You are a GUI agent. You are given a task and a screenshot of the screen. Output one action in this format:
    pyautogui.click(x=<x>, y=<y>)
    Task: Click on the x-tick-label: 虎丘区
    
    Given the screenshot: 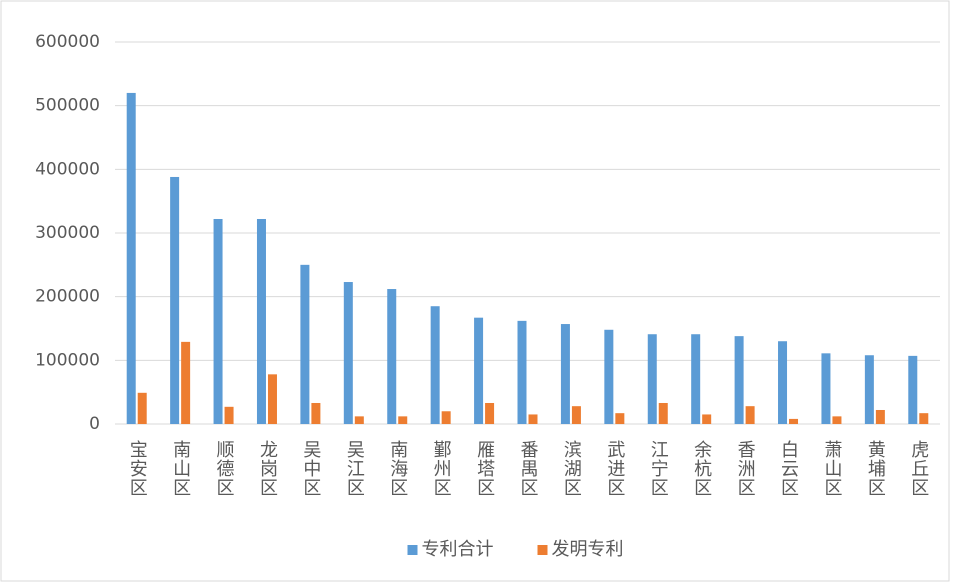 What is the action you would take?
    pyautogui.click(x=918, y=468)
    